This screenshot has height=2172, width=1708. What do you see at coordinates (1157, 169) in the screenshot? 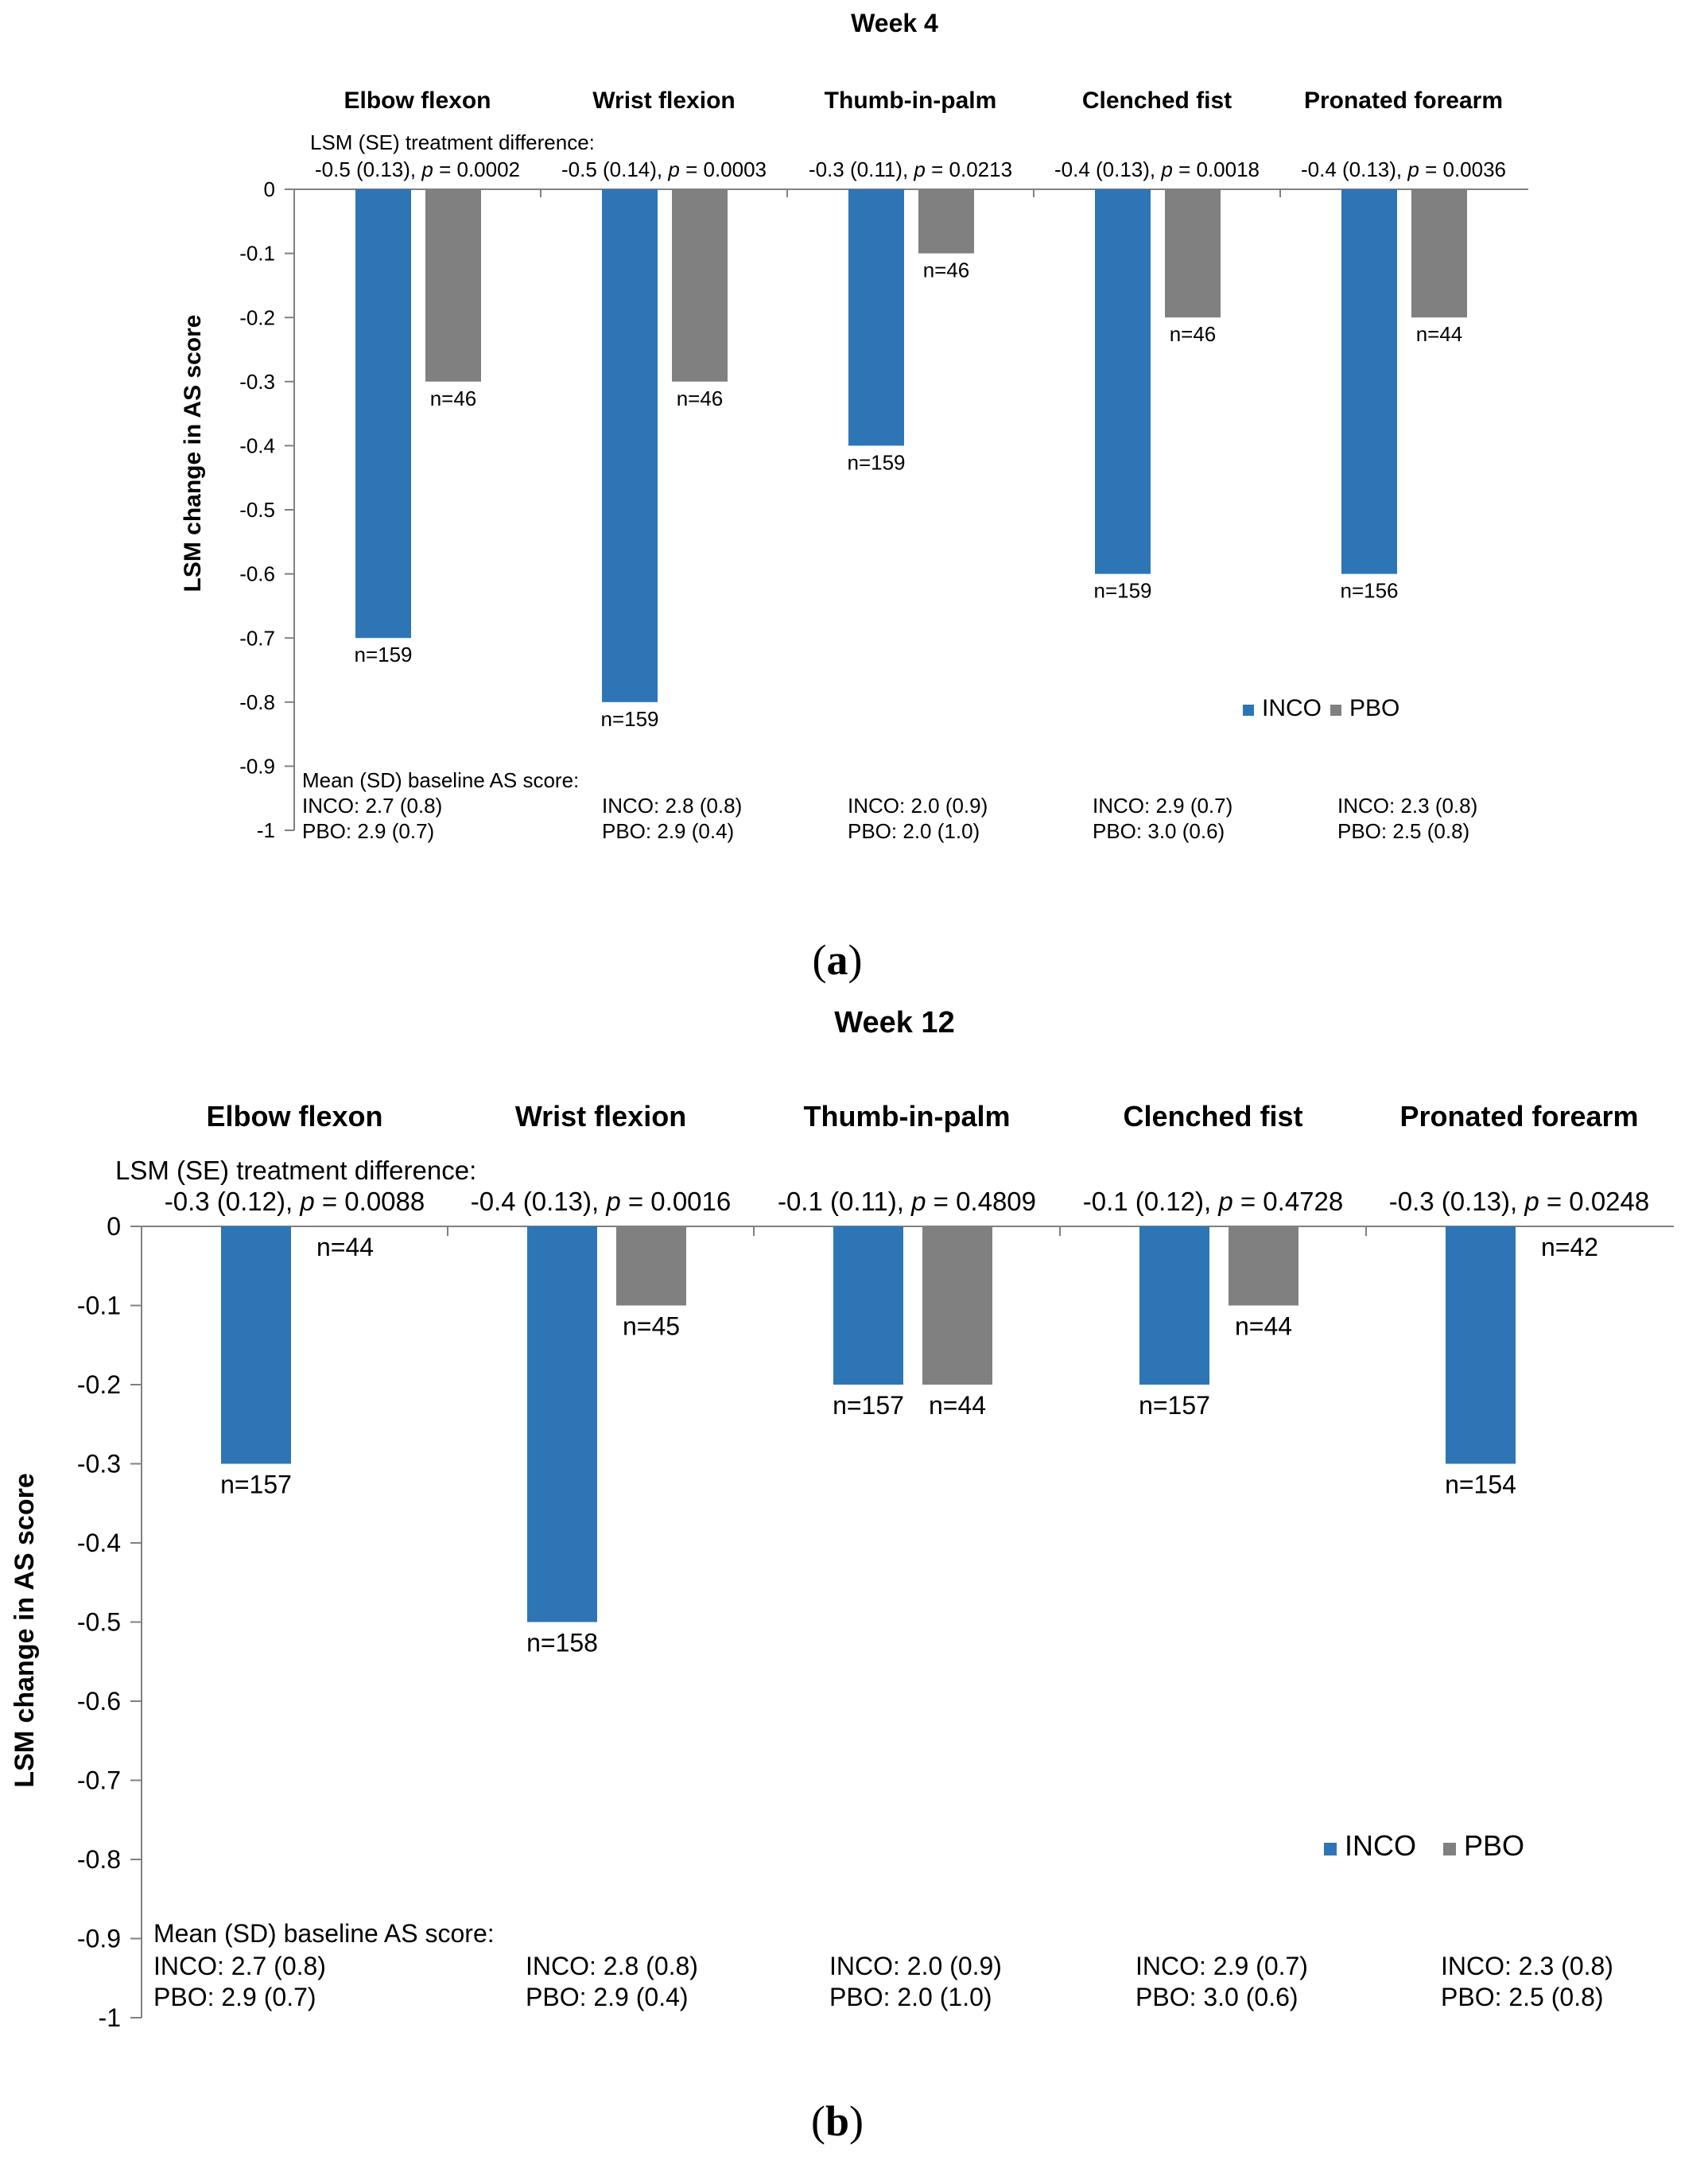
I see `treatment-difference: -0.4 (0.13), p = 0.0018` at bounding box center [1157, 169].